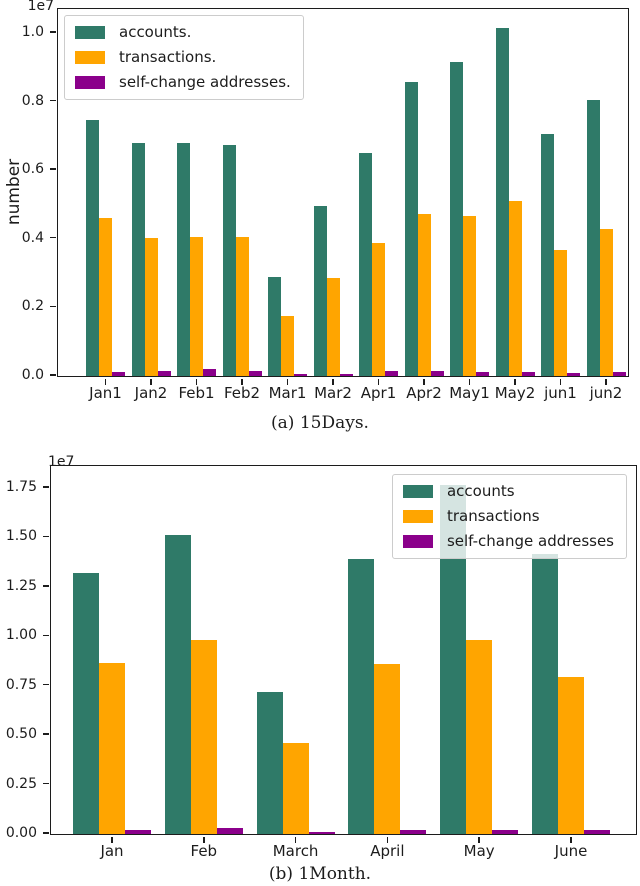 The image size is (640, 886). Describe the element at coordinates (456, 219) in the screenshot. I see `bar-accounts-May1` at that location.